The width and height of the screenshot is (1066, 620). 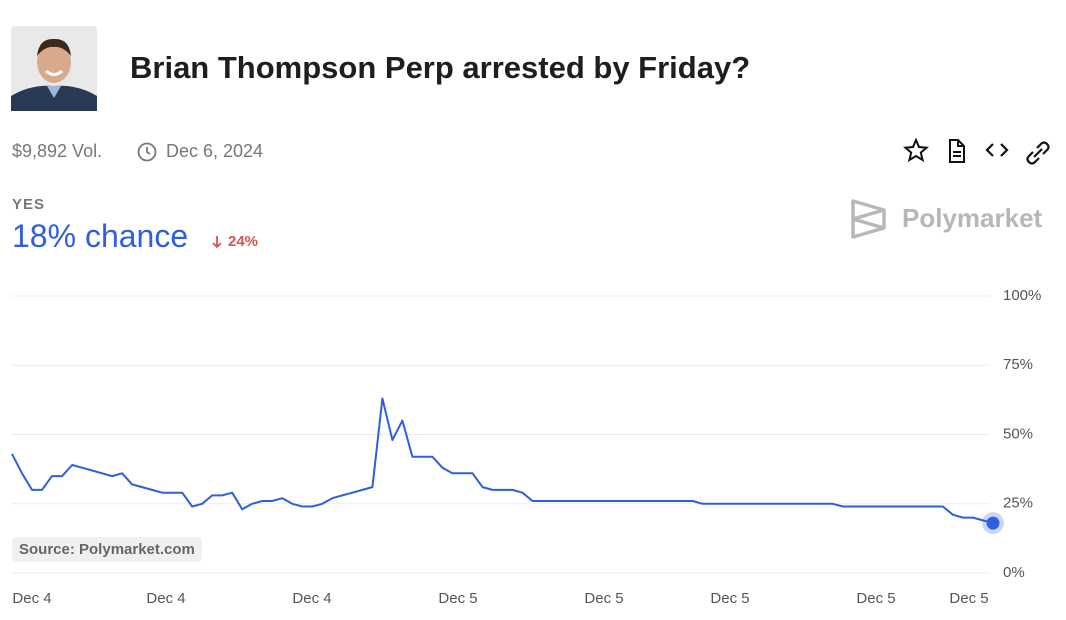 What do you see at coordinates (243, 241) in the screenshot?
I see `change: 24%` at bounding box center [243, 241].